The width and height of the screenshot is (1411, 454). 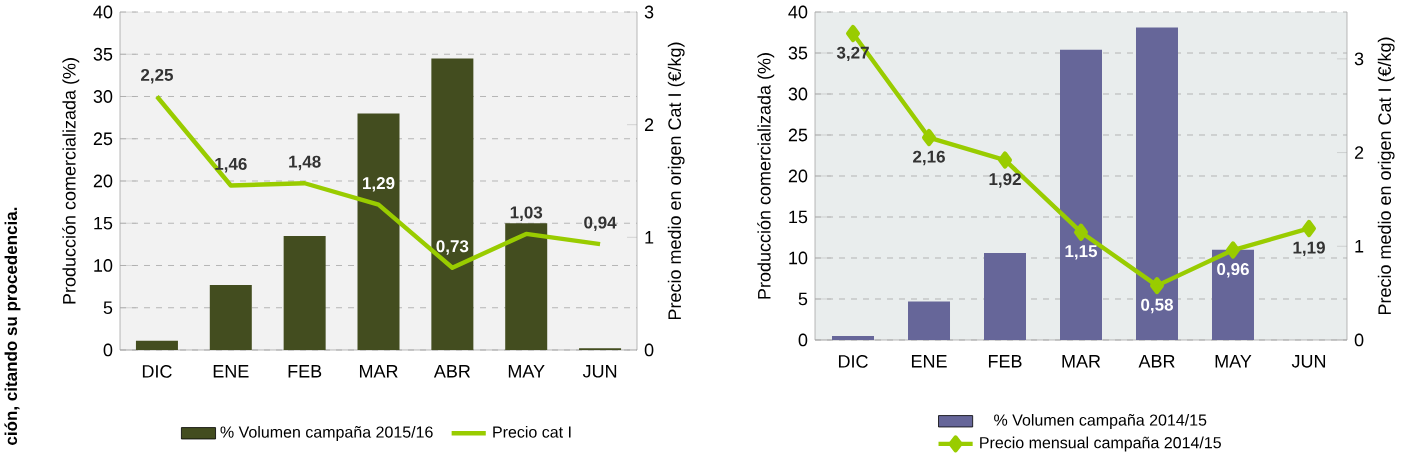 What do you see at coordinates (305, 163) in the screenshot?
I see `data-label: 1,48` at bounding box center [305, 163].